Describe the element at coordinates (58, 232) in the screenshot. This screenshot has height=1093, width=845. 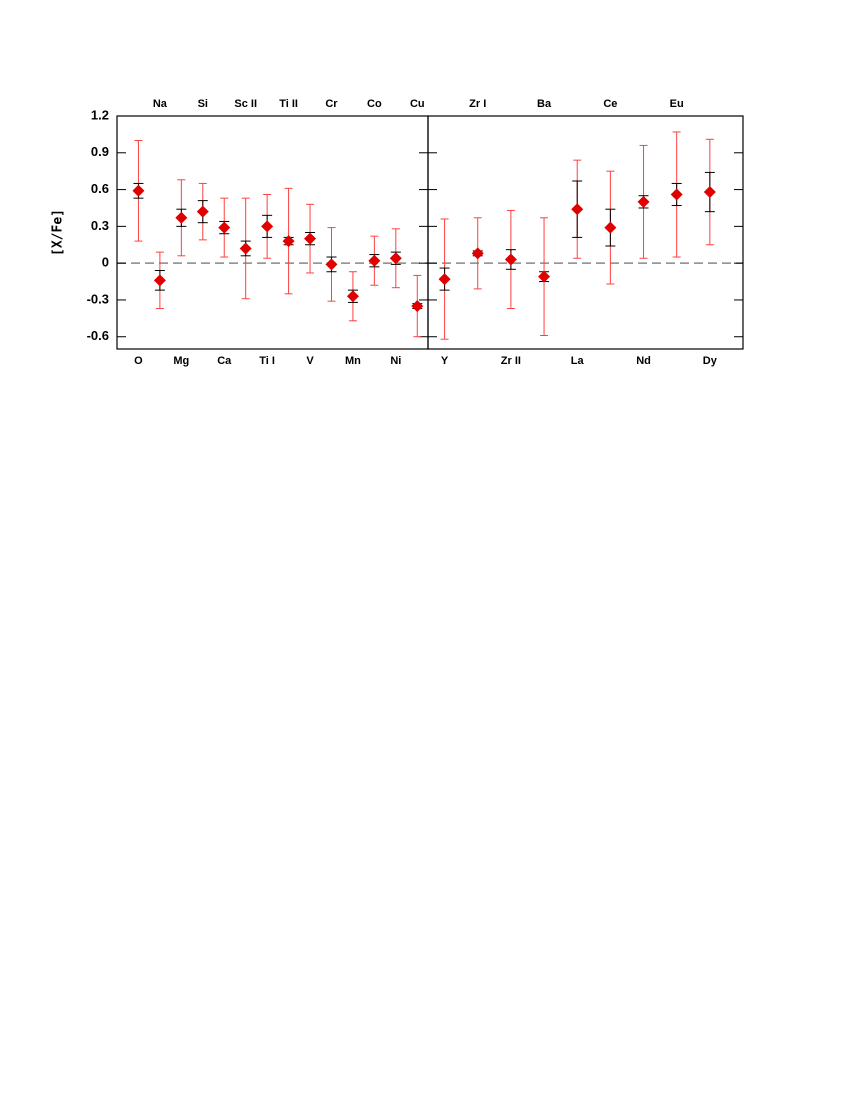
I see `y-axis-label: [X/Fe]` at that location.